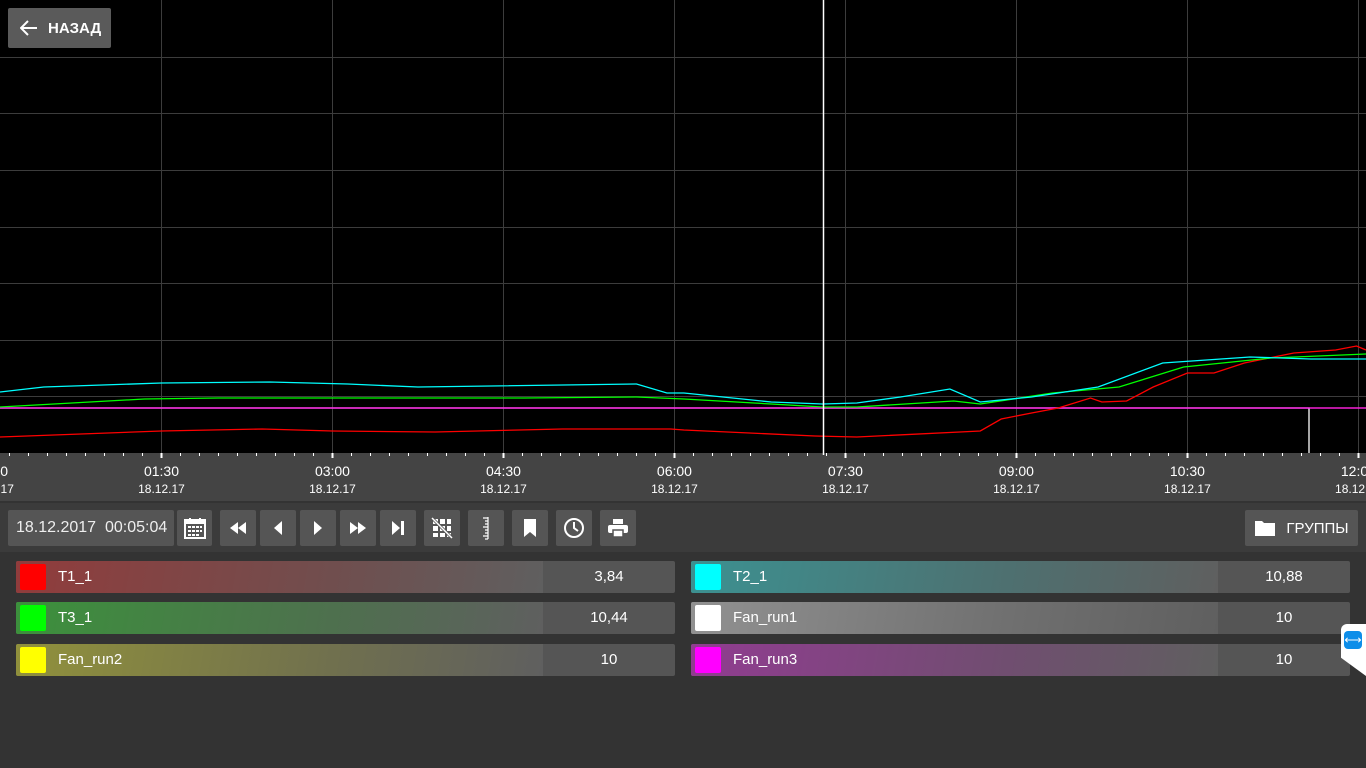 Image resolution: width=1366 pixels, height=768 pixels. I want to click on tick-label: 04:30, so click(503, 471).